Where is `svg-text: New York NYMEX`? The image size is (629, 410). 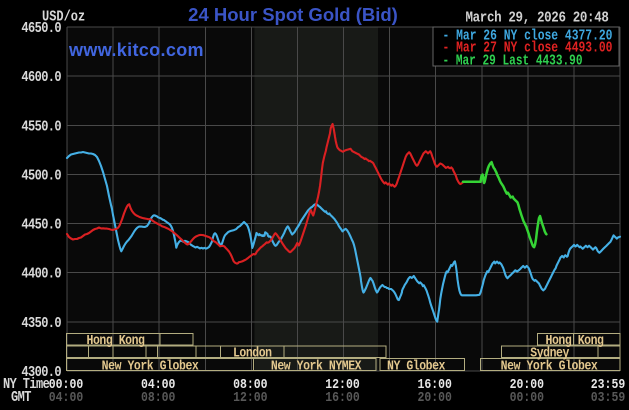
svg-text: New York NYMEX is located at coordinates (316, 366).